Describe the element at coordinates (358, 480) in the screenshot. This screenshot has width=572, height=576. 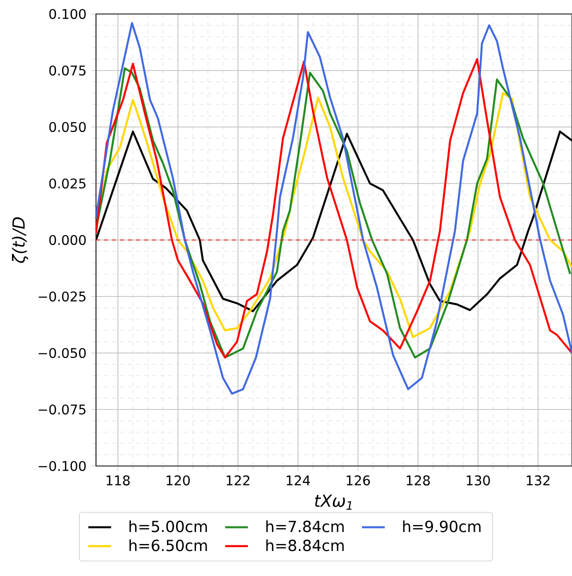
I see `x-tick-label: 126` at that location.